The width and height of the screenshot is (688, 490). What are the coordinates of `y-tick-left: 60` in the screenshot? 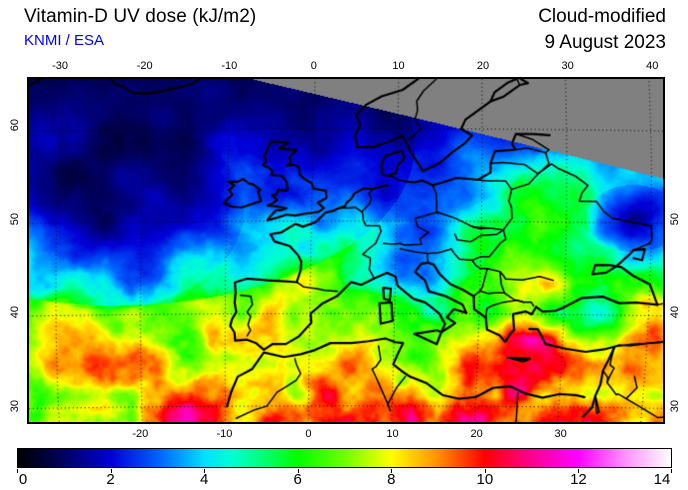 It's located at (15, 125).